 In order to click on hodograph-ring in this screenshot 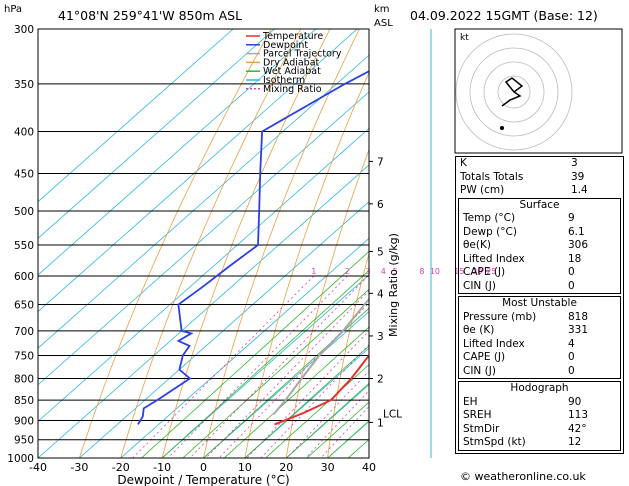, I will do `click(514, 92)`.